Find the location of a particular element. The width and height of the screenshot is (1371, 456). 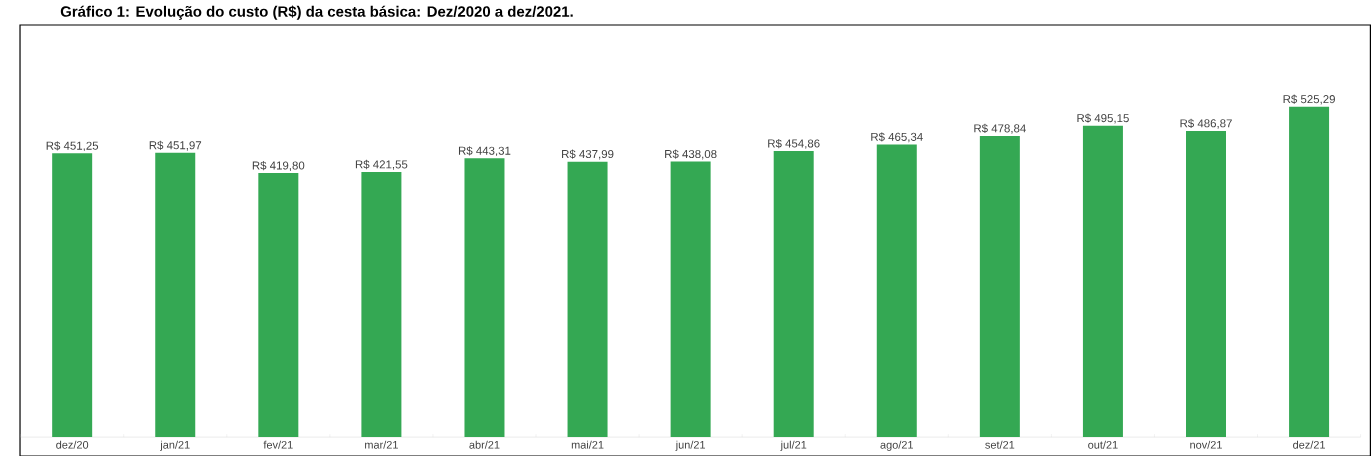

x-tick-label: dez/21 is located at coordinates (1309, 444).